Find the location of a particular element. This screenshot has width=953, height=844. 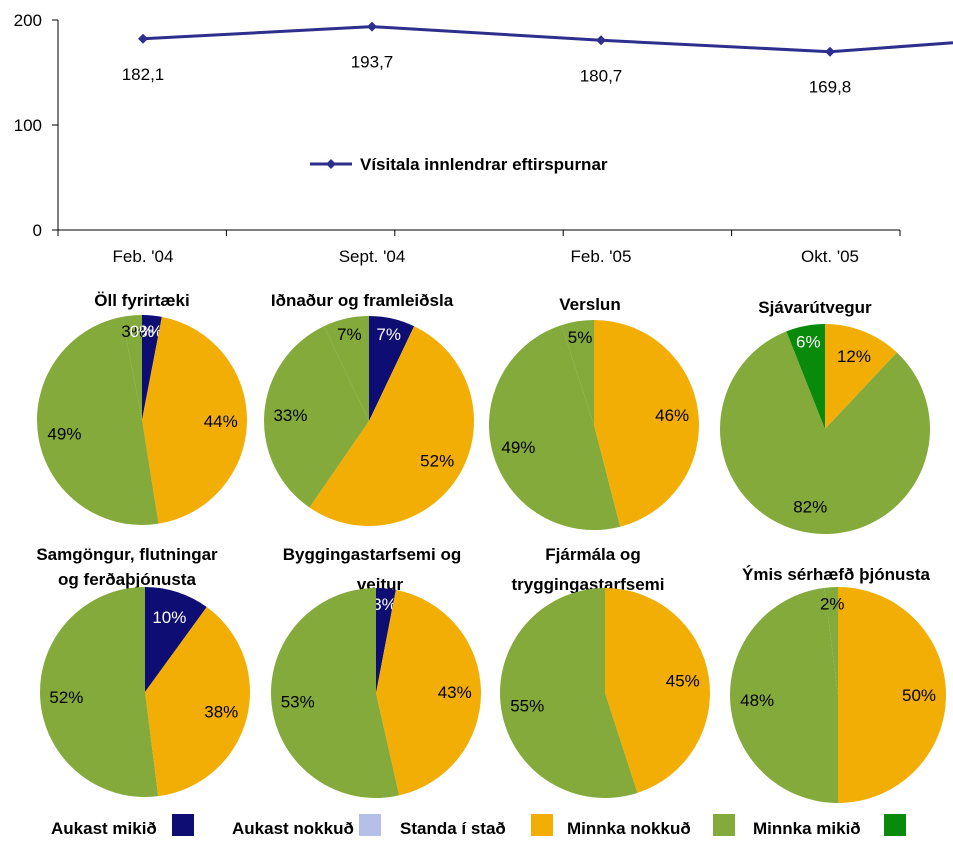

pie-title: Iðnaður og framleiðsla is located at coordinates (362, 300).